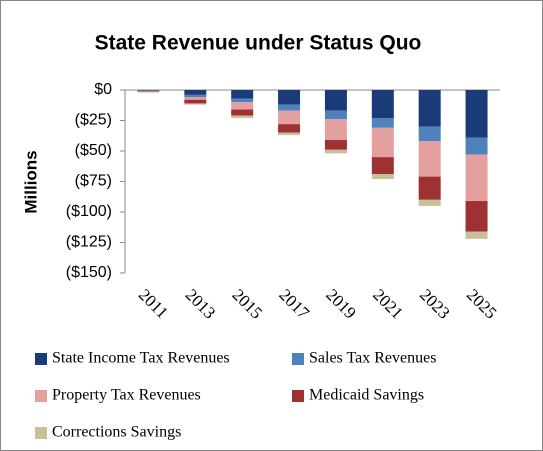  I want to click on y-tick-label: ($125), so click(89, 242).